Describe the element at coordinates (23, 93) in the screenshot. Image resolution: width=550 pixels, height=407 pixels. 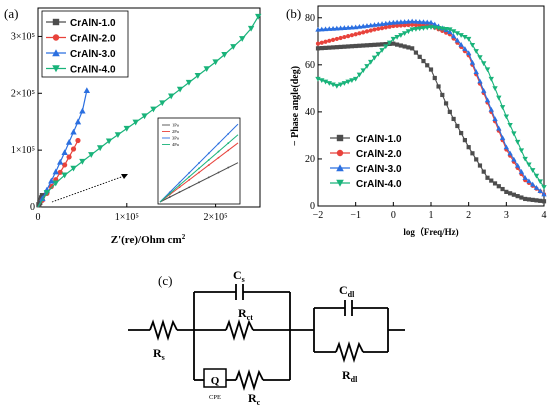
I see `panel-a-ytick-label: 2×10⁵` at that location.